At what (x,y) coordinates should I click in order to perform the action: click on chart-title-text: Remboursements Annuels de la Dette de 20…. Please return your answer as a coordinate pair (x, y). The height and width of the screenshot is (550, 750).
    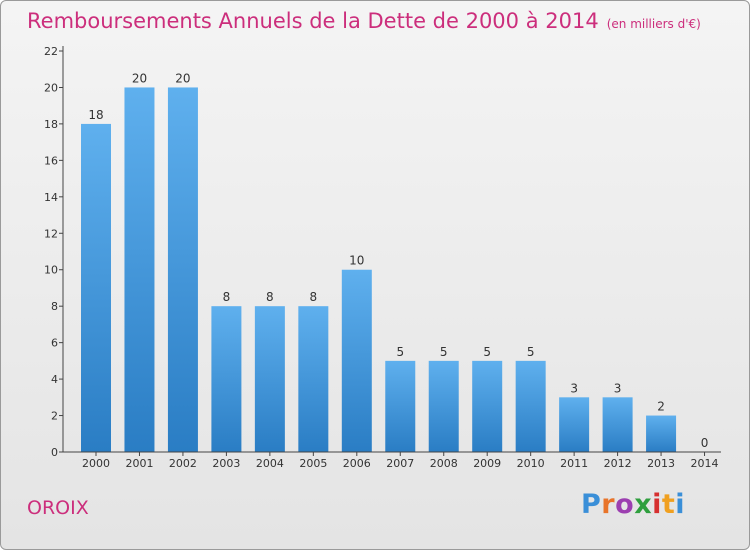
    Looking at the image, I should click on (313, 21).